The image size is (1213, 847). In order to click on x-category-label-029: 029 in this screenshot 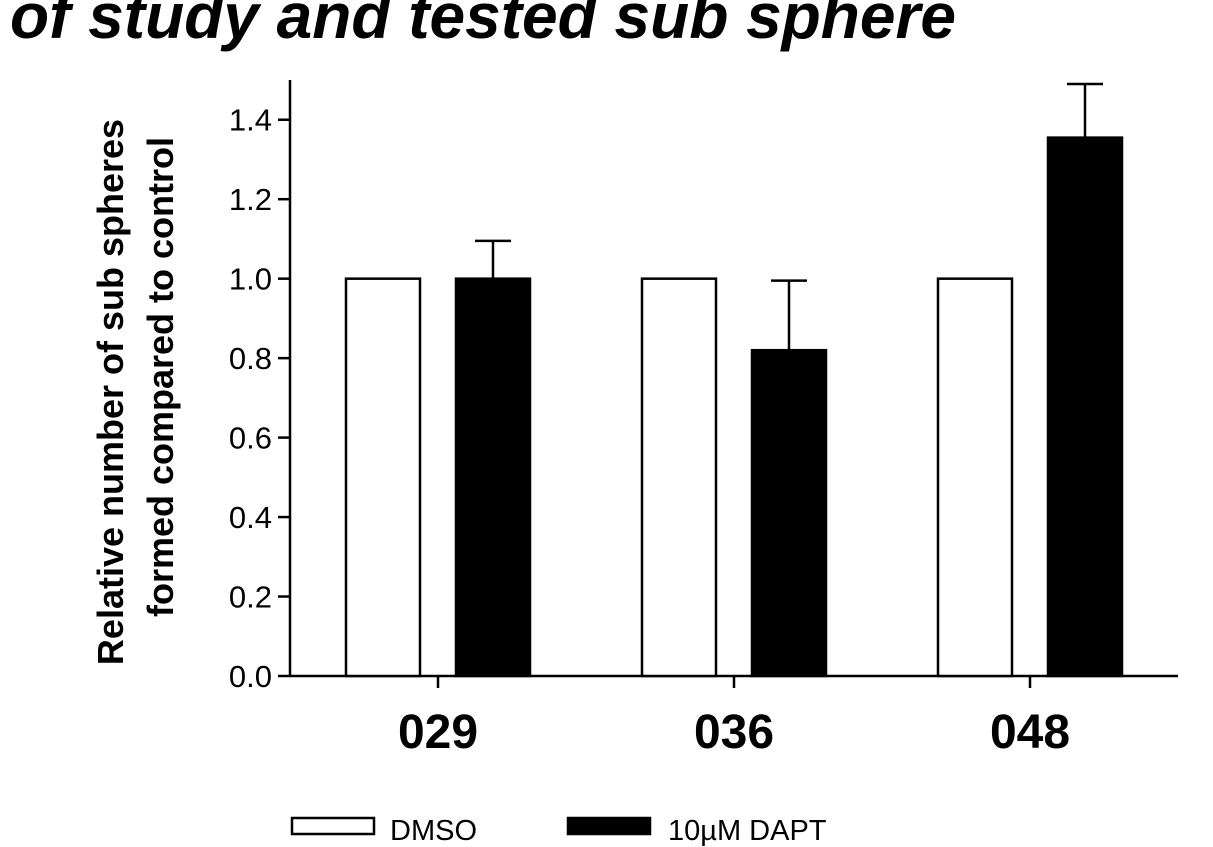, I will do `click(438, 732)`.